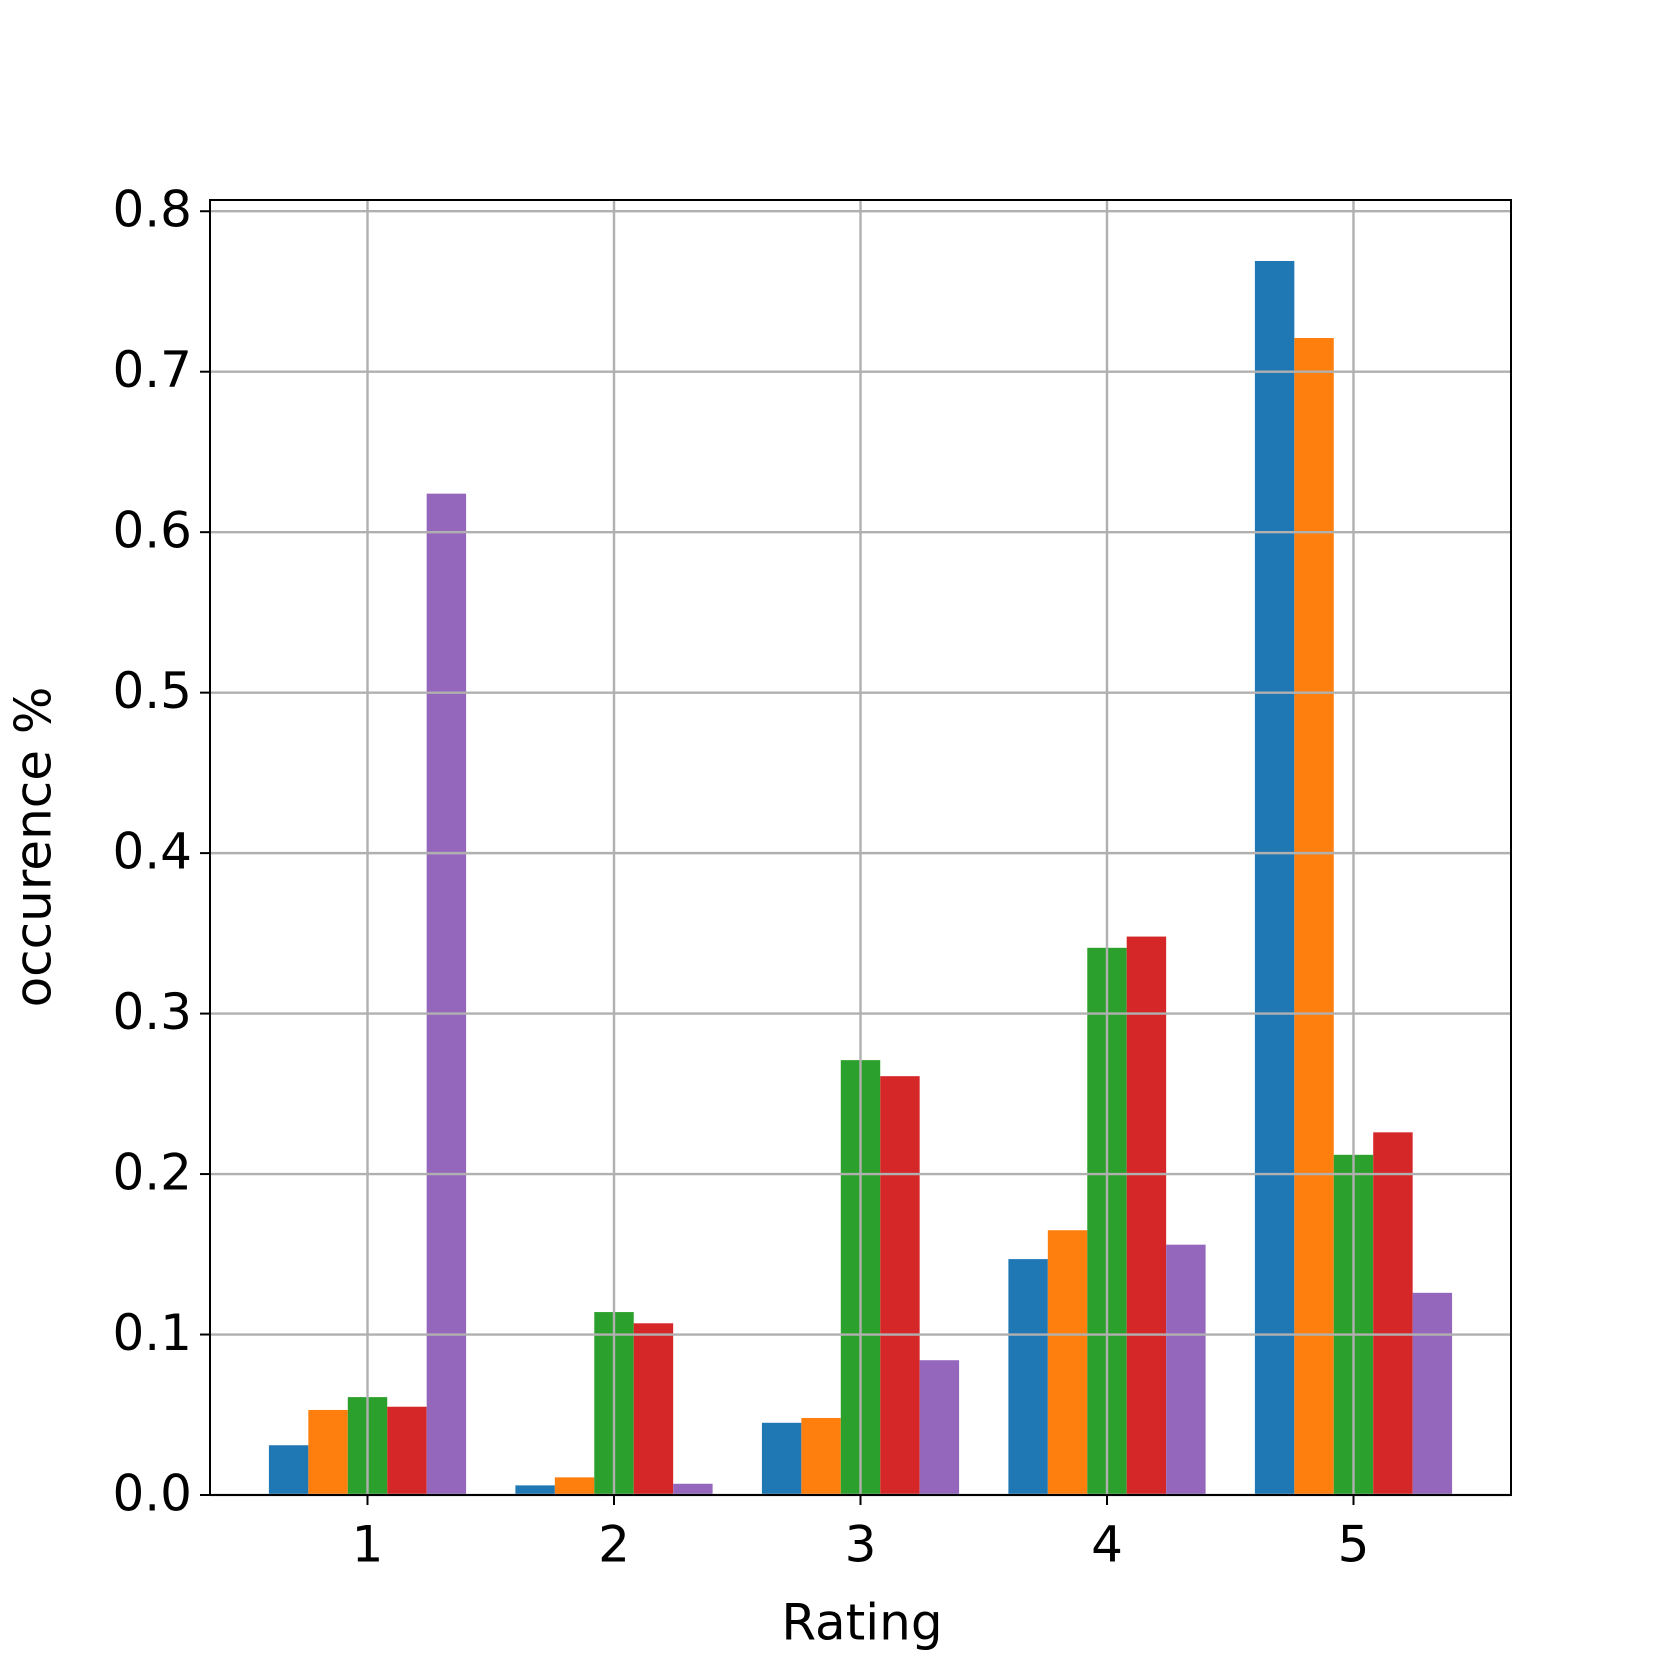 This screenshot has height=1661, width=1661. Describe the element at coordinates (152, 531) in the screenshot. I see `y-tick-label: 0.6` at that location.